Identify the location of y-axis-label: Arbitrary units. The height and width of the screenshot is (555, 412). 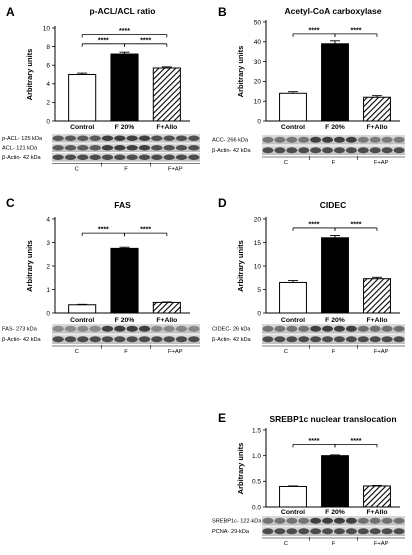
(29, 266).